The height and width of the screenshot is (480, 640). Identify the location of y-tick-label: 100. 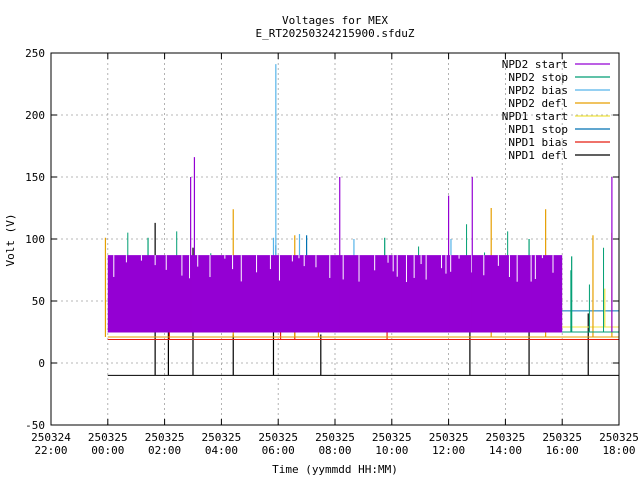
(35, 239).